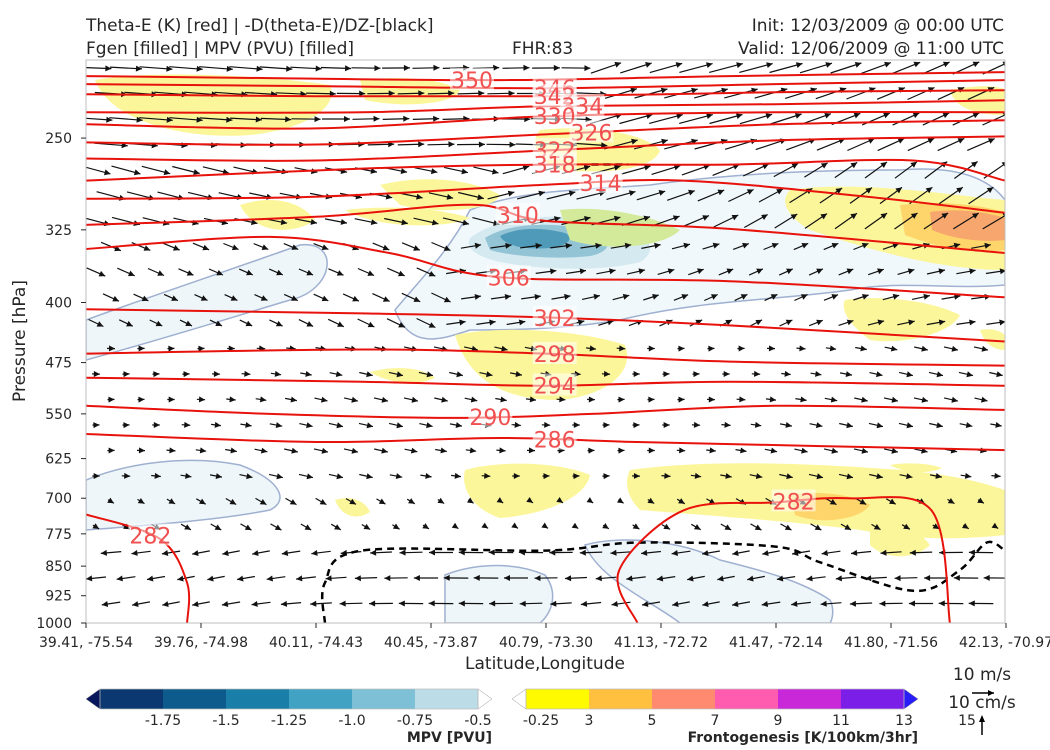 This screenshot has height=750, width=1050. What do you see at coordinates (93, 699) in the screenshot?
I see `mpv-colorbar-extend-low` at bounding box center [93, 699].